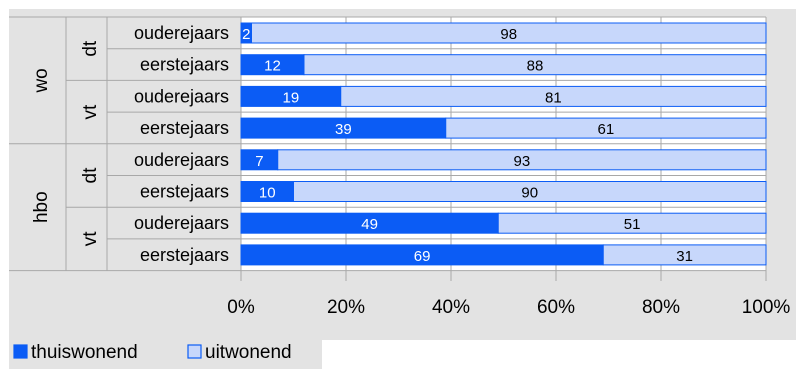 Image resolution: width=805 pixels, height=374 pixels. I want to click on x-axis-ticks: 0% 20% 40% 60% 80% 100%, so click(508, 307).